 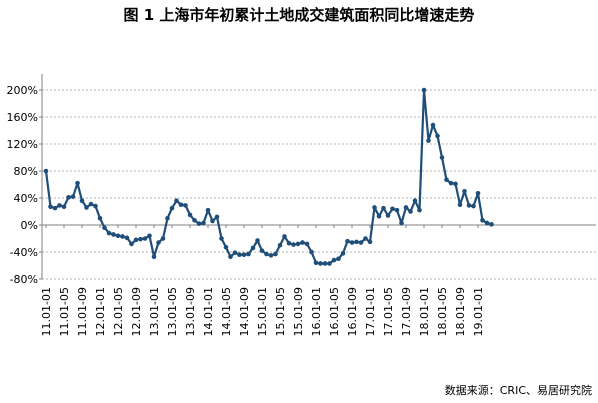 I want to click on x-tick-label: 12.01-09, so click(x=136, y=311).